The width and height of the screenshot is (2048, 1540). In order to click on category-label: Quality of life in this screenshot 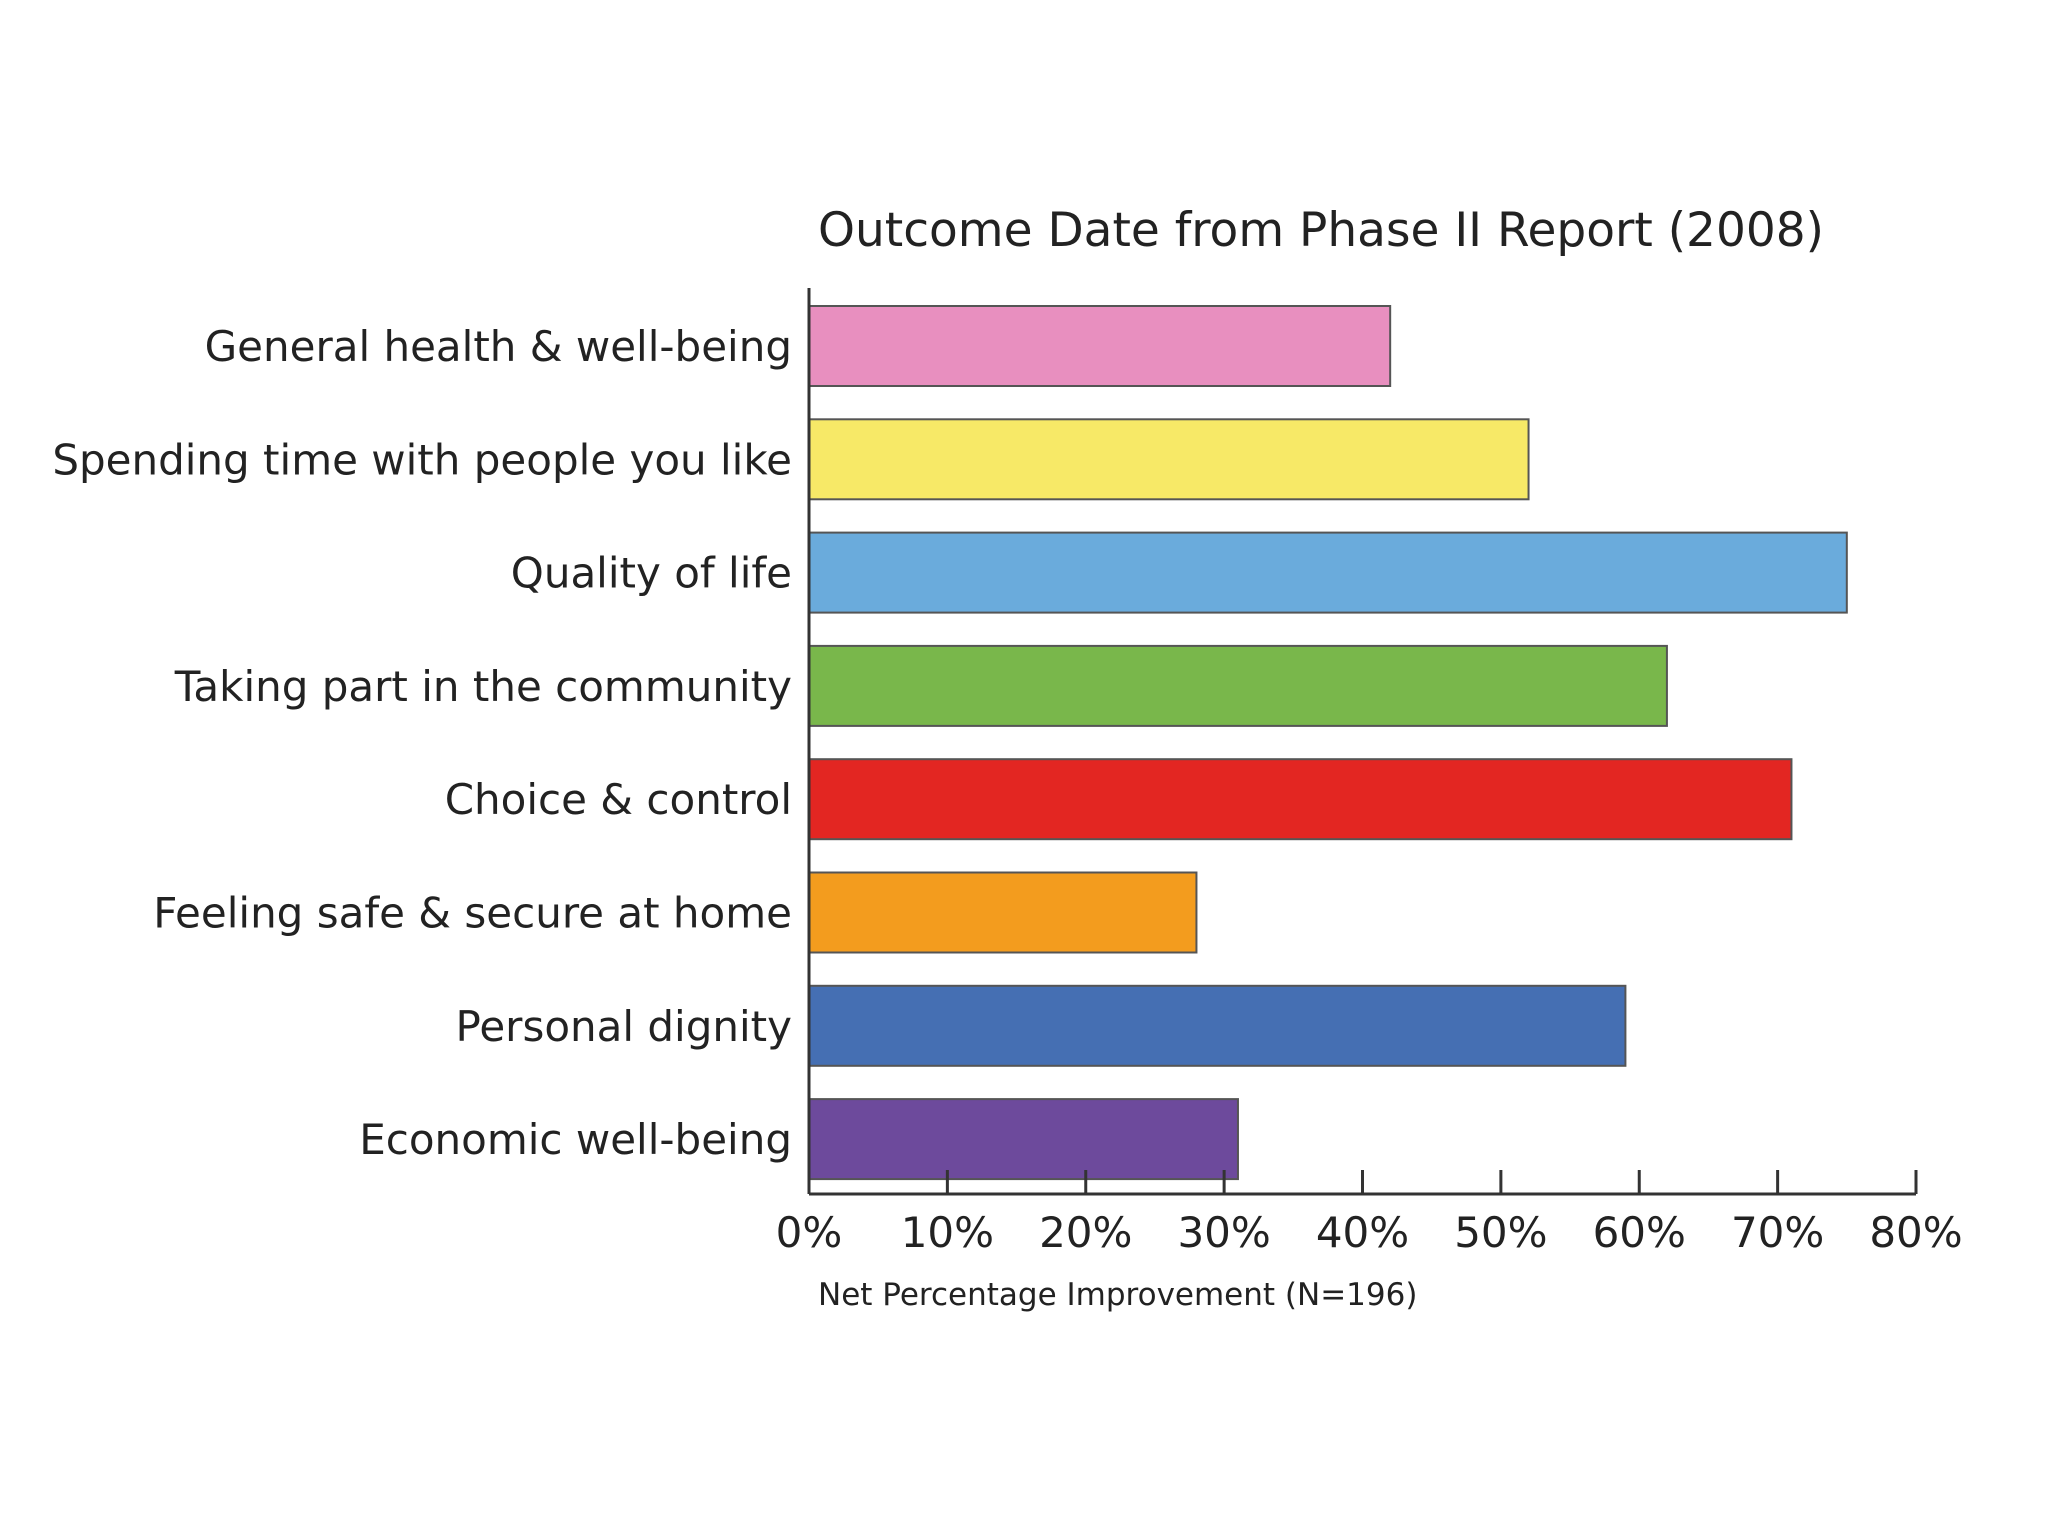, I will do `click(651, 573)`.